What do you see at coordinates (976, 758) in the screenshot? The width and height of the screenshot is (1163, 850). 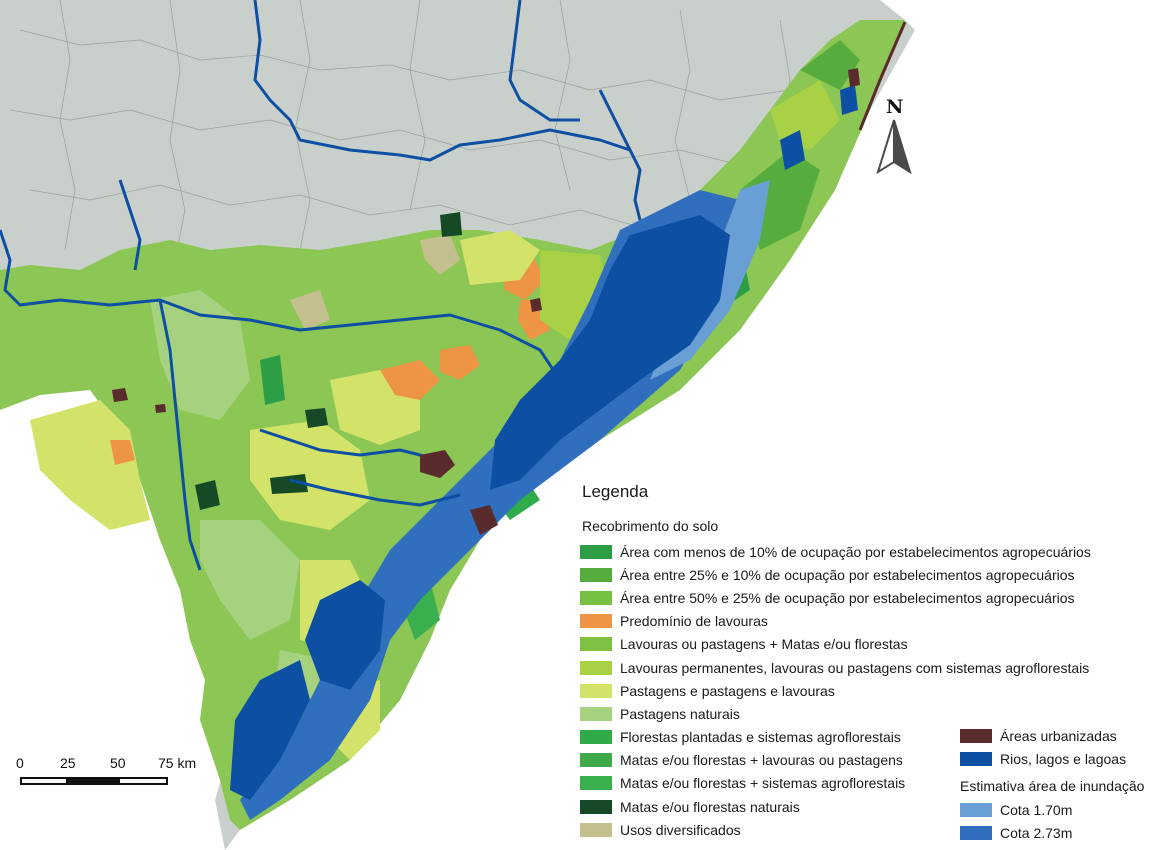 I see `legend-other-1-swatch` at bounding box center [976, 758].